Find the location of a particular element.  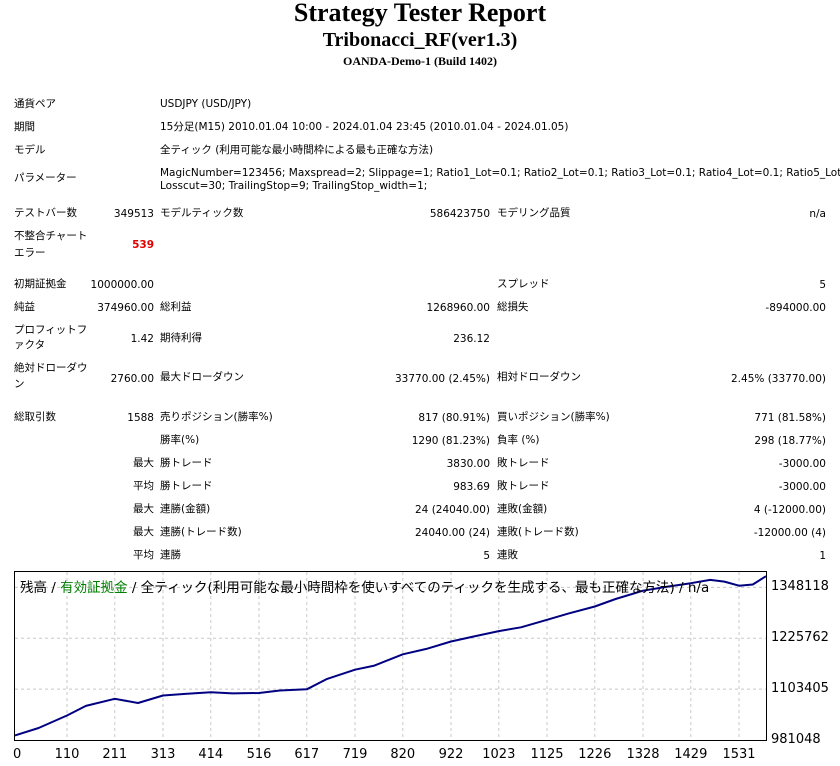

rel-drawdown-value: 2.45% (33770.00) is located at coordinates (778, 379).